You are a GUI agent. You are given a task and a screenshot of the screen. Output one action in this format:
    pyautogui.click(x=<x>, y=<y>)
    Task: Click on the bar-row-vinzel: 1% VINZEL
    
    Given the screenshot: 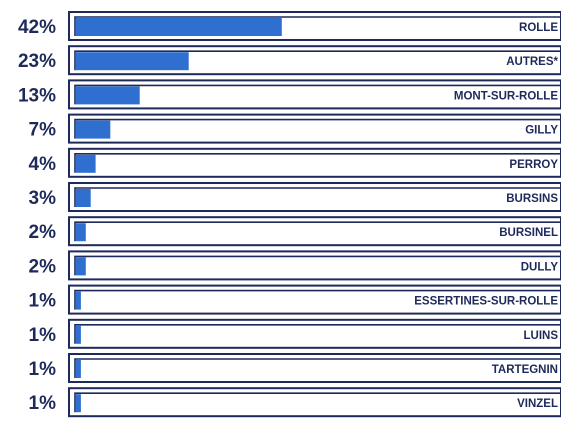 What is the action you would take?
    pyautogui.click(x=295, y=402)
    